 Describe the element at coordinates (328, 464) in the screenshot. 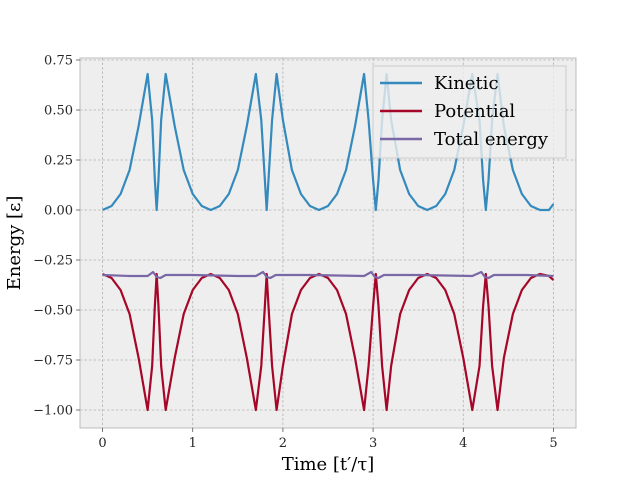

I see `x-axis-label: Time [t′/τ]` at that location.